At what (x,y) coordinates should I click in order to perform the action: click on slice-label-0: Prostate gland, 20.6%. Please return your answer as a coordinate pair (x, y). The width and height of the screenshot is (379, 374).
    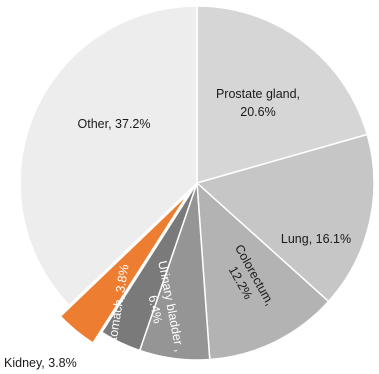
    Looking at the image, I should click on (258, 103).